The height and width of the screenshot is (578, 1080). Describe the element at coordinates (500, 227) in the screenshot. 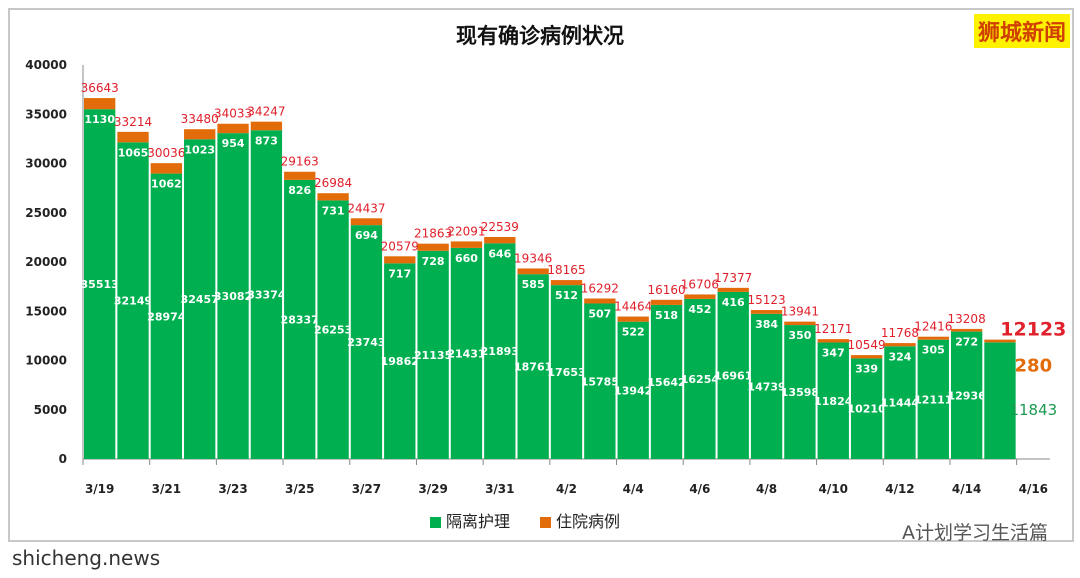

I see `data-label-total: 22539` at that location.